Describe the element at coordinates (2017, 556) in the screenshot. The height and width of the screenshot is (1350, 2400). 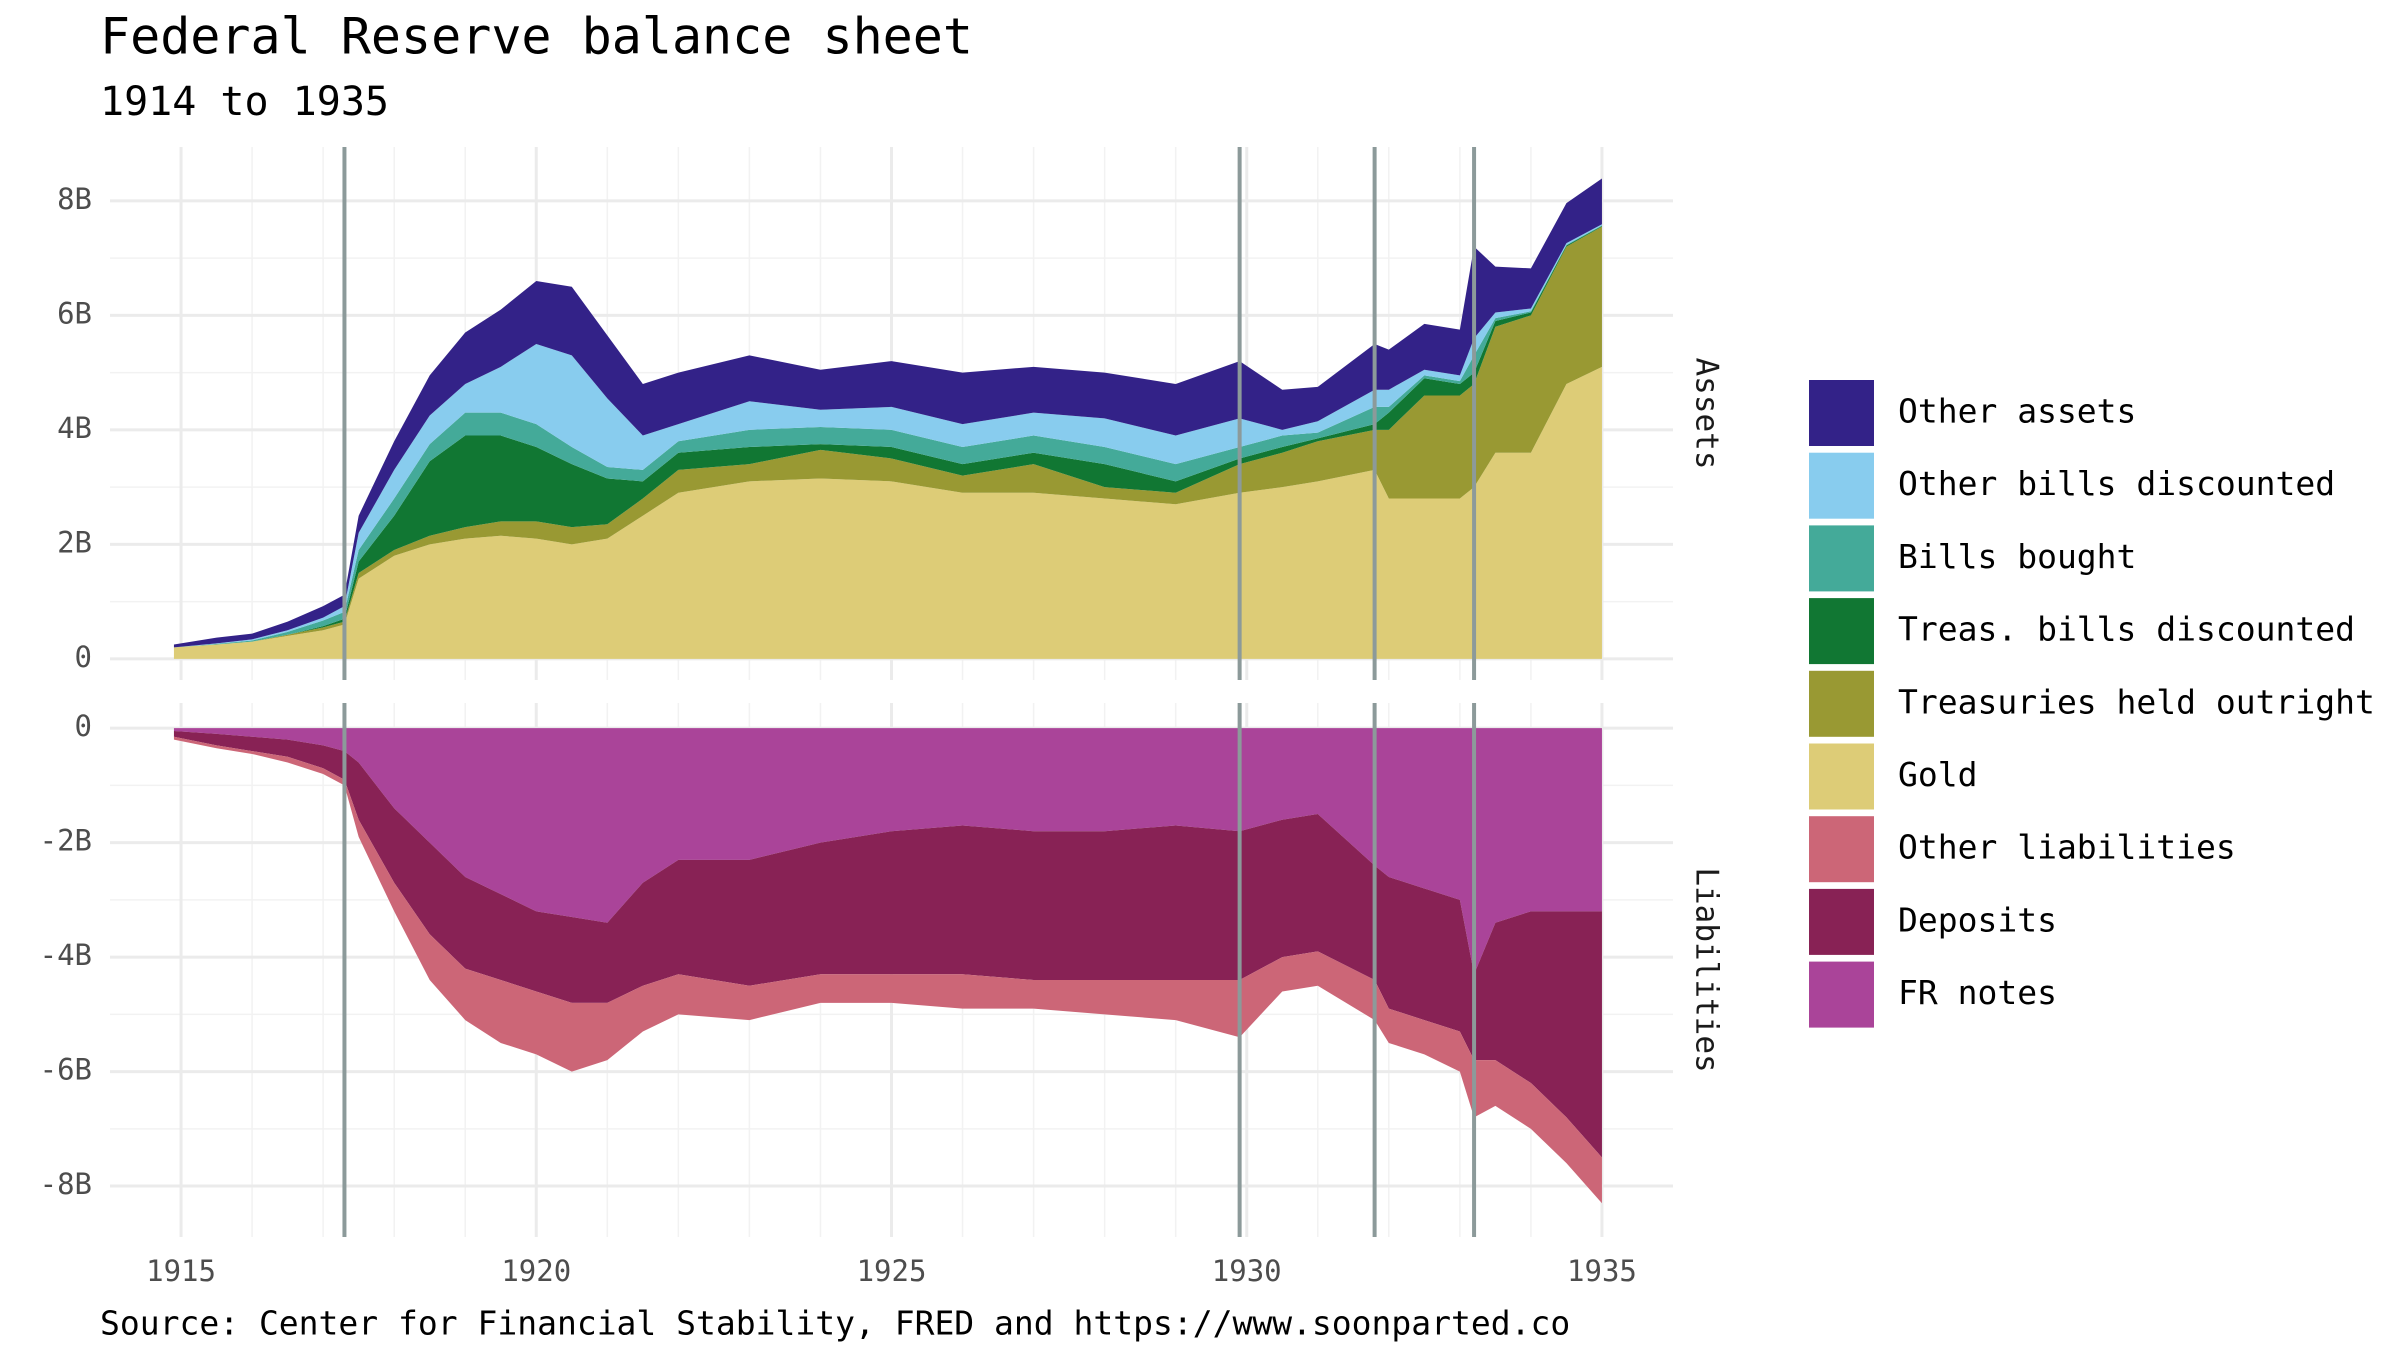
I see `legend-label: Bills bought` at that location.